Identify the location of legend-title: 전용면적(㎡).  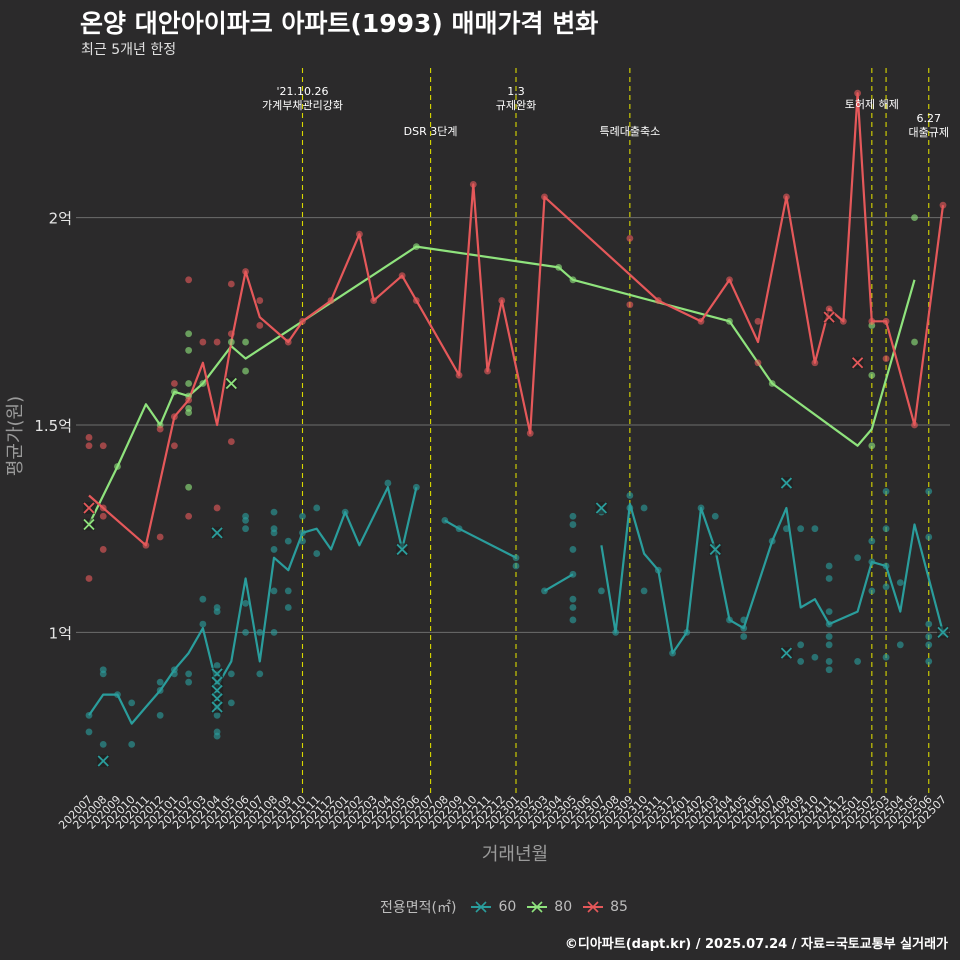
(418, 908).